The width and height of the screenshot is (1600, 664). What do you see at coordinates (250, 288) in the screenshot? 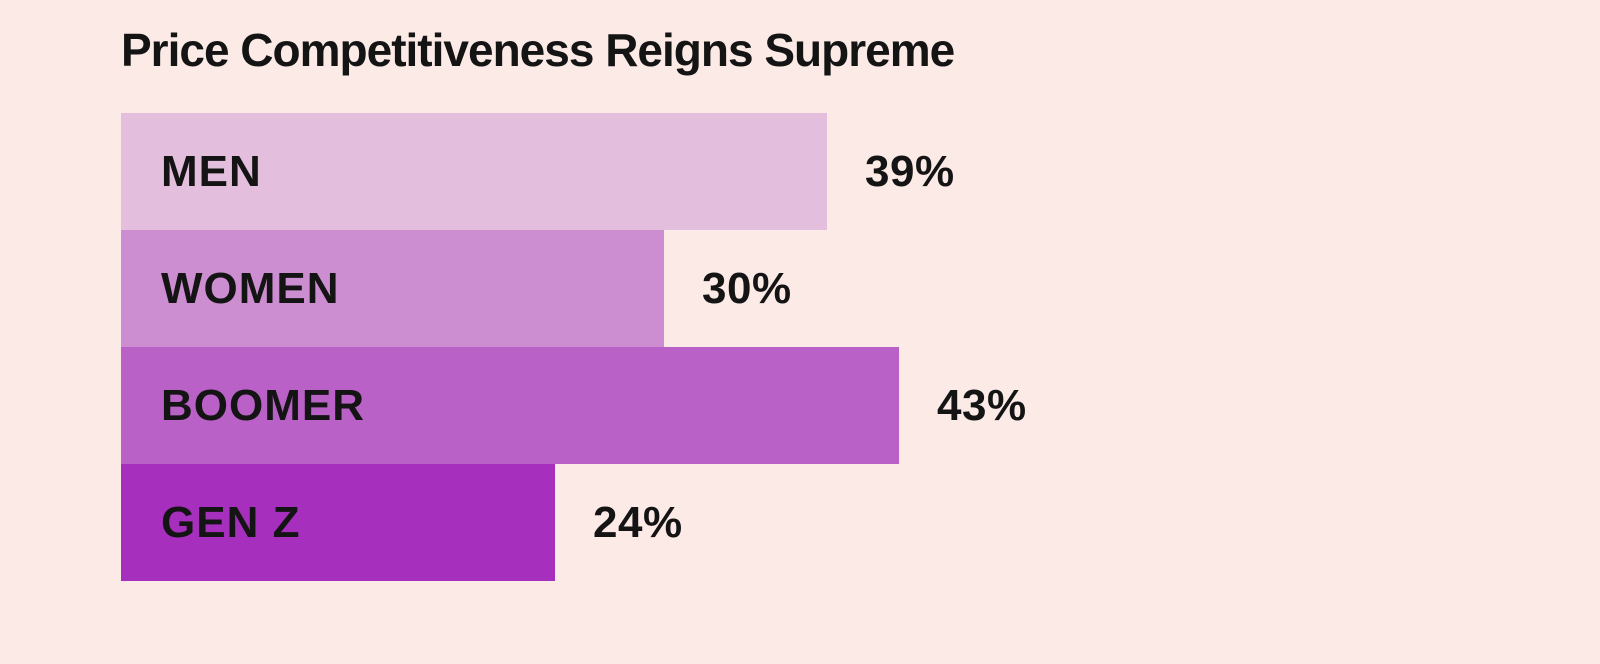
I see `bar-category-label: WOMEN` at bounding box center [250, 288].